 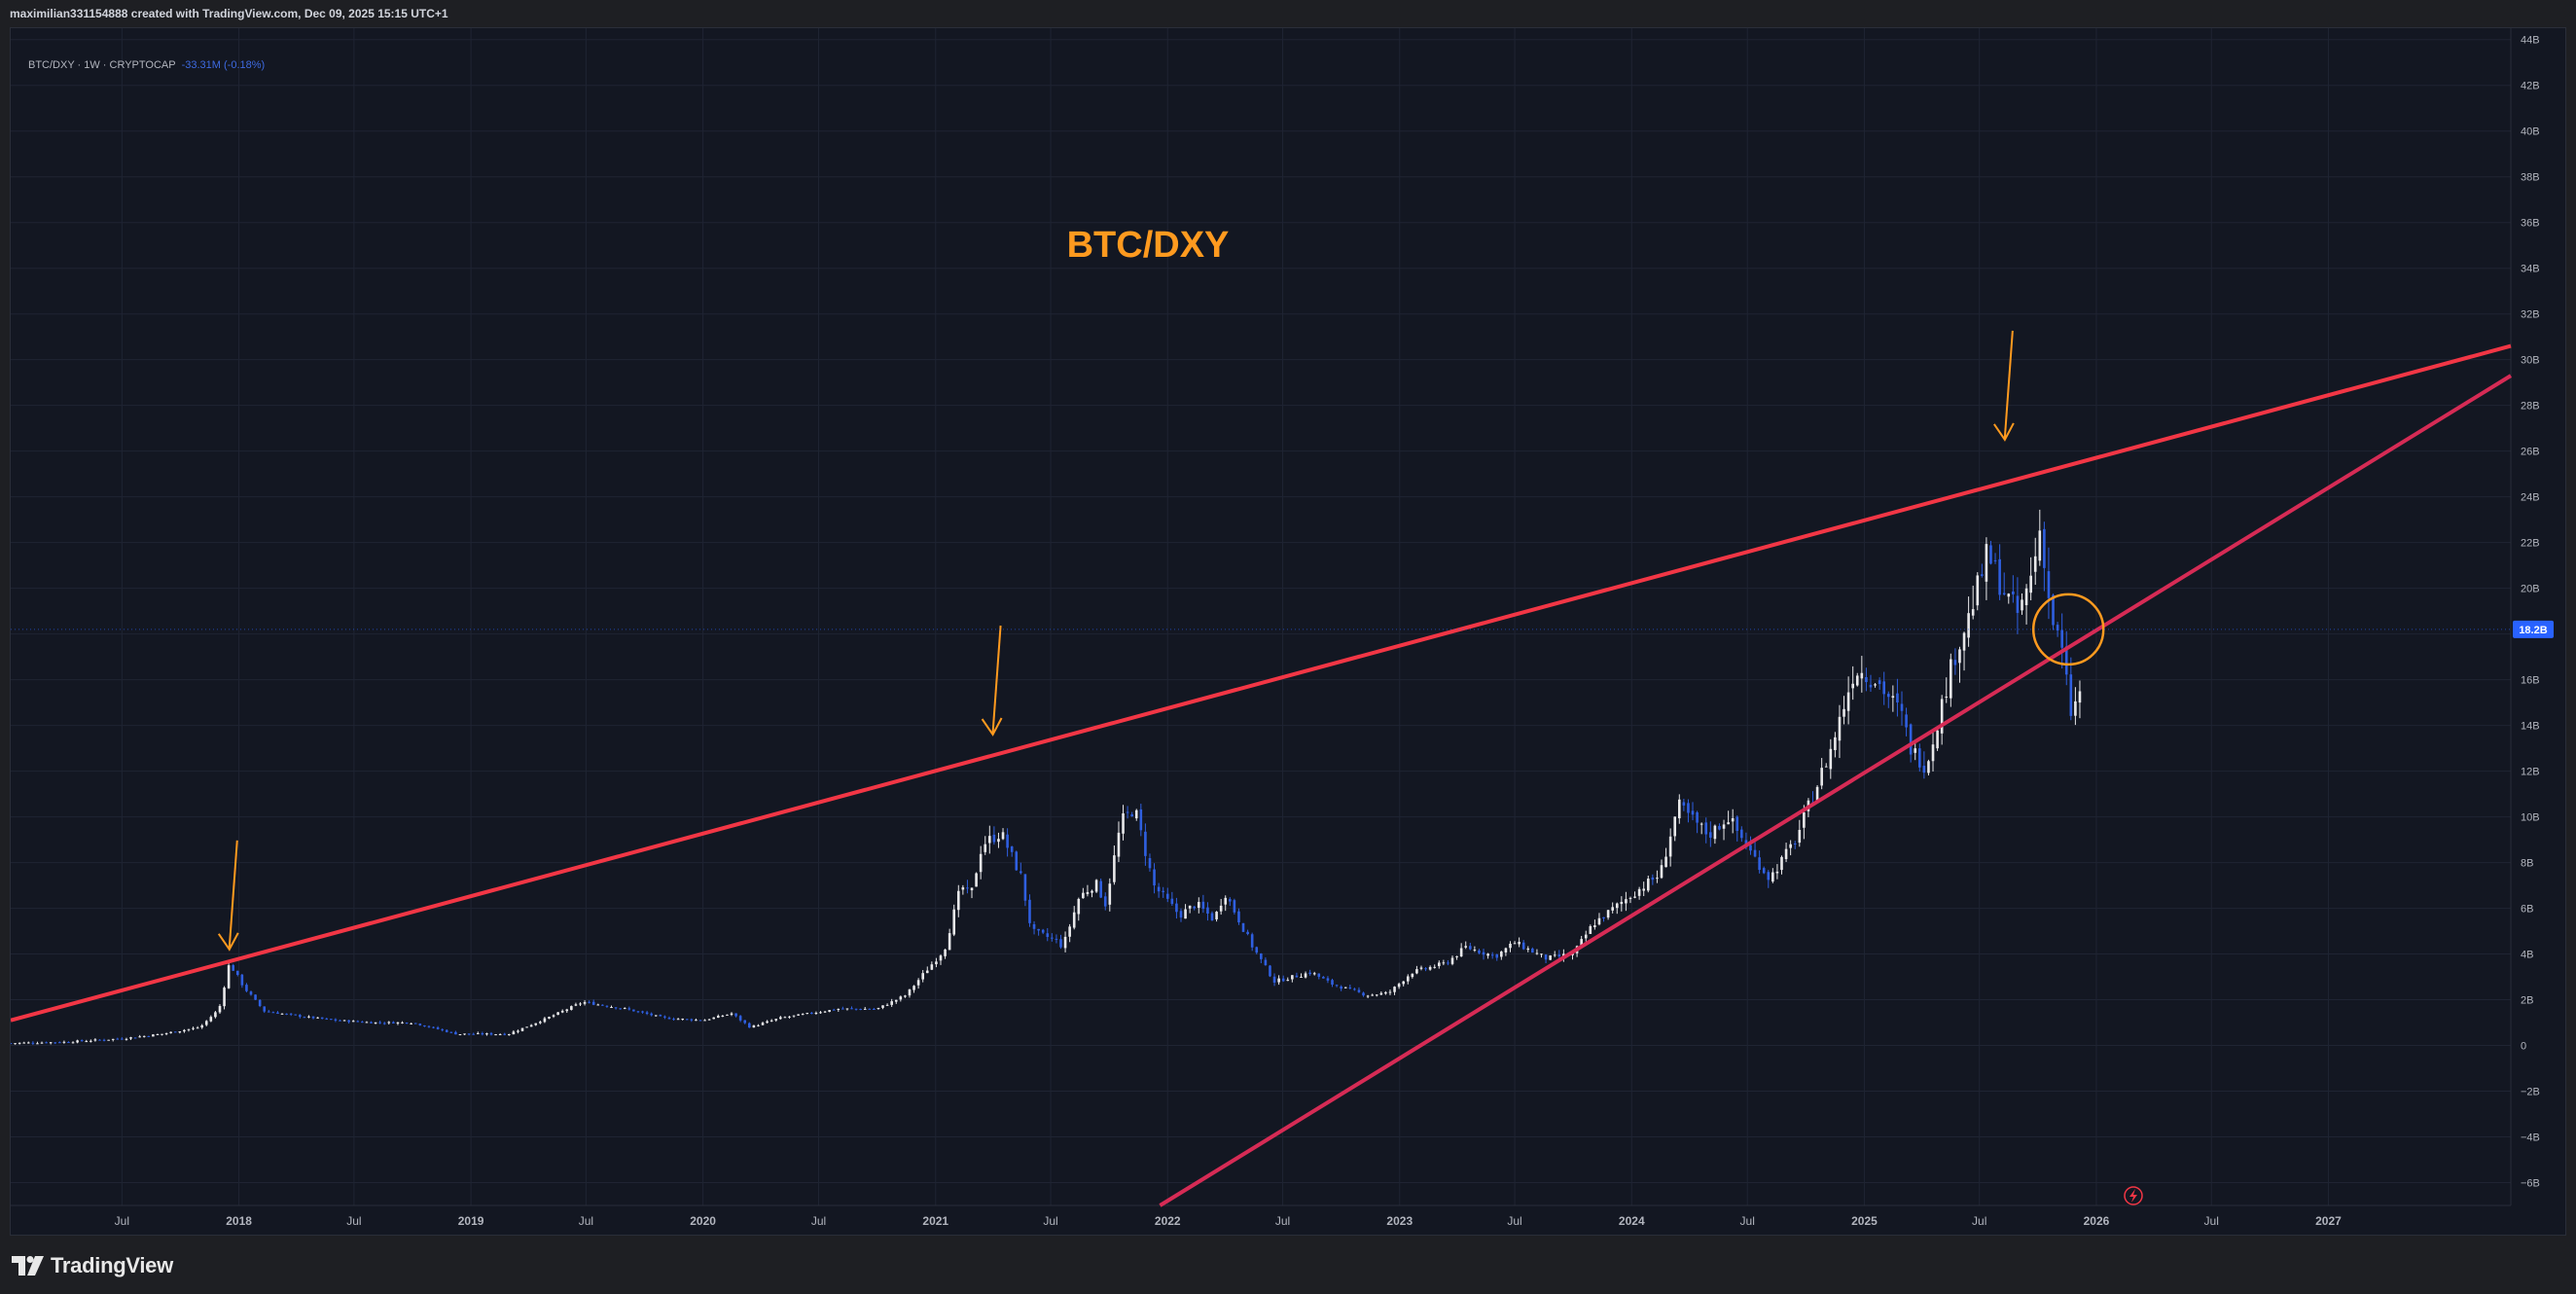 I want to click on lightning-icon-ring, so click(x=2133, y=1196).